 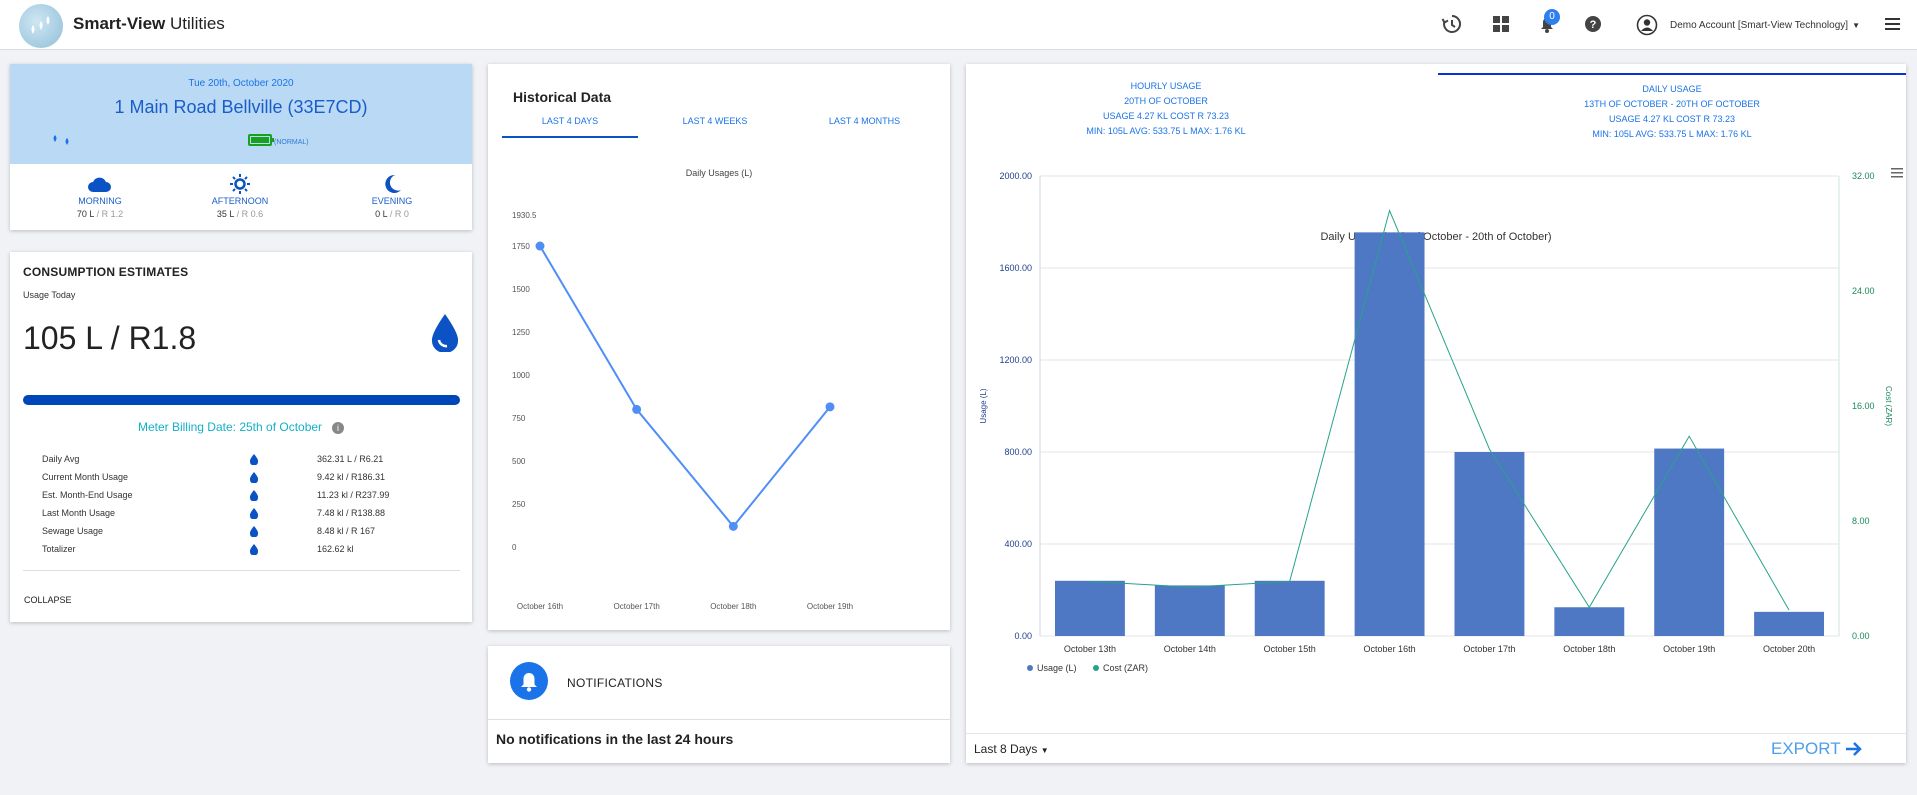 What do you see at coordinates (240, 184) in the screenshot?
I see `sun-icon` at bounding box center [240, 184].